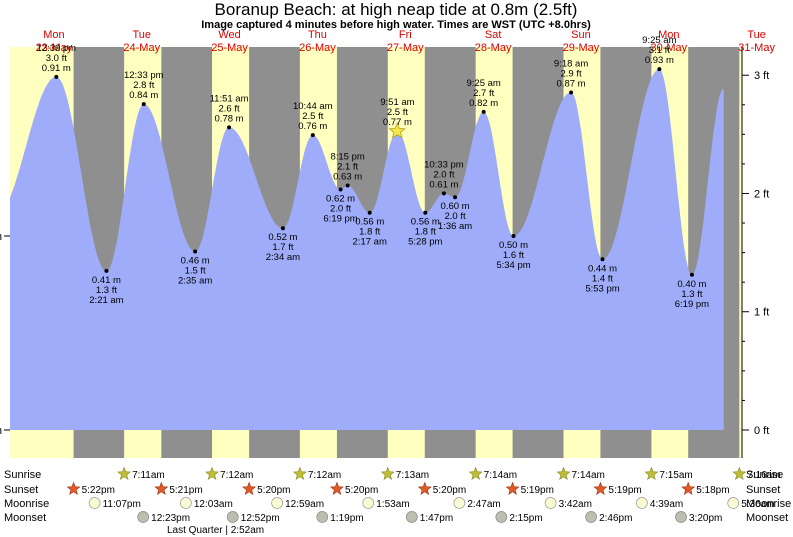  What do you see at coordinates (757, 504) in the screenshot?
I see `moonrise-time: 5:36am` at bounding box center [757, 504].